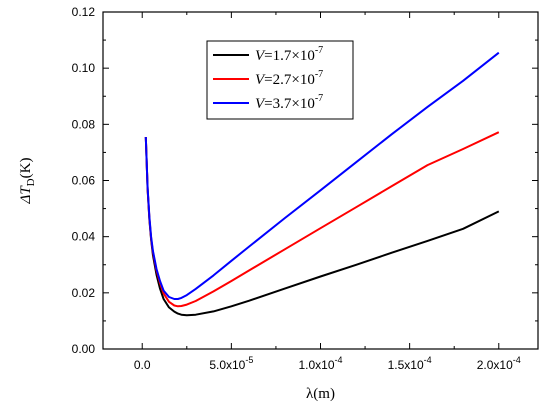 The height and width of the screenshot is (407, 550). Describe the element at coordinates (320, 394) in the screenshot. I see `x-axis-title: λ(m)` at that location.